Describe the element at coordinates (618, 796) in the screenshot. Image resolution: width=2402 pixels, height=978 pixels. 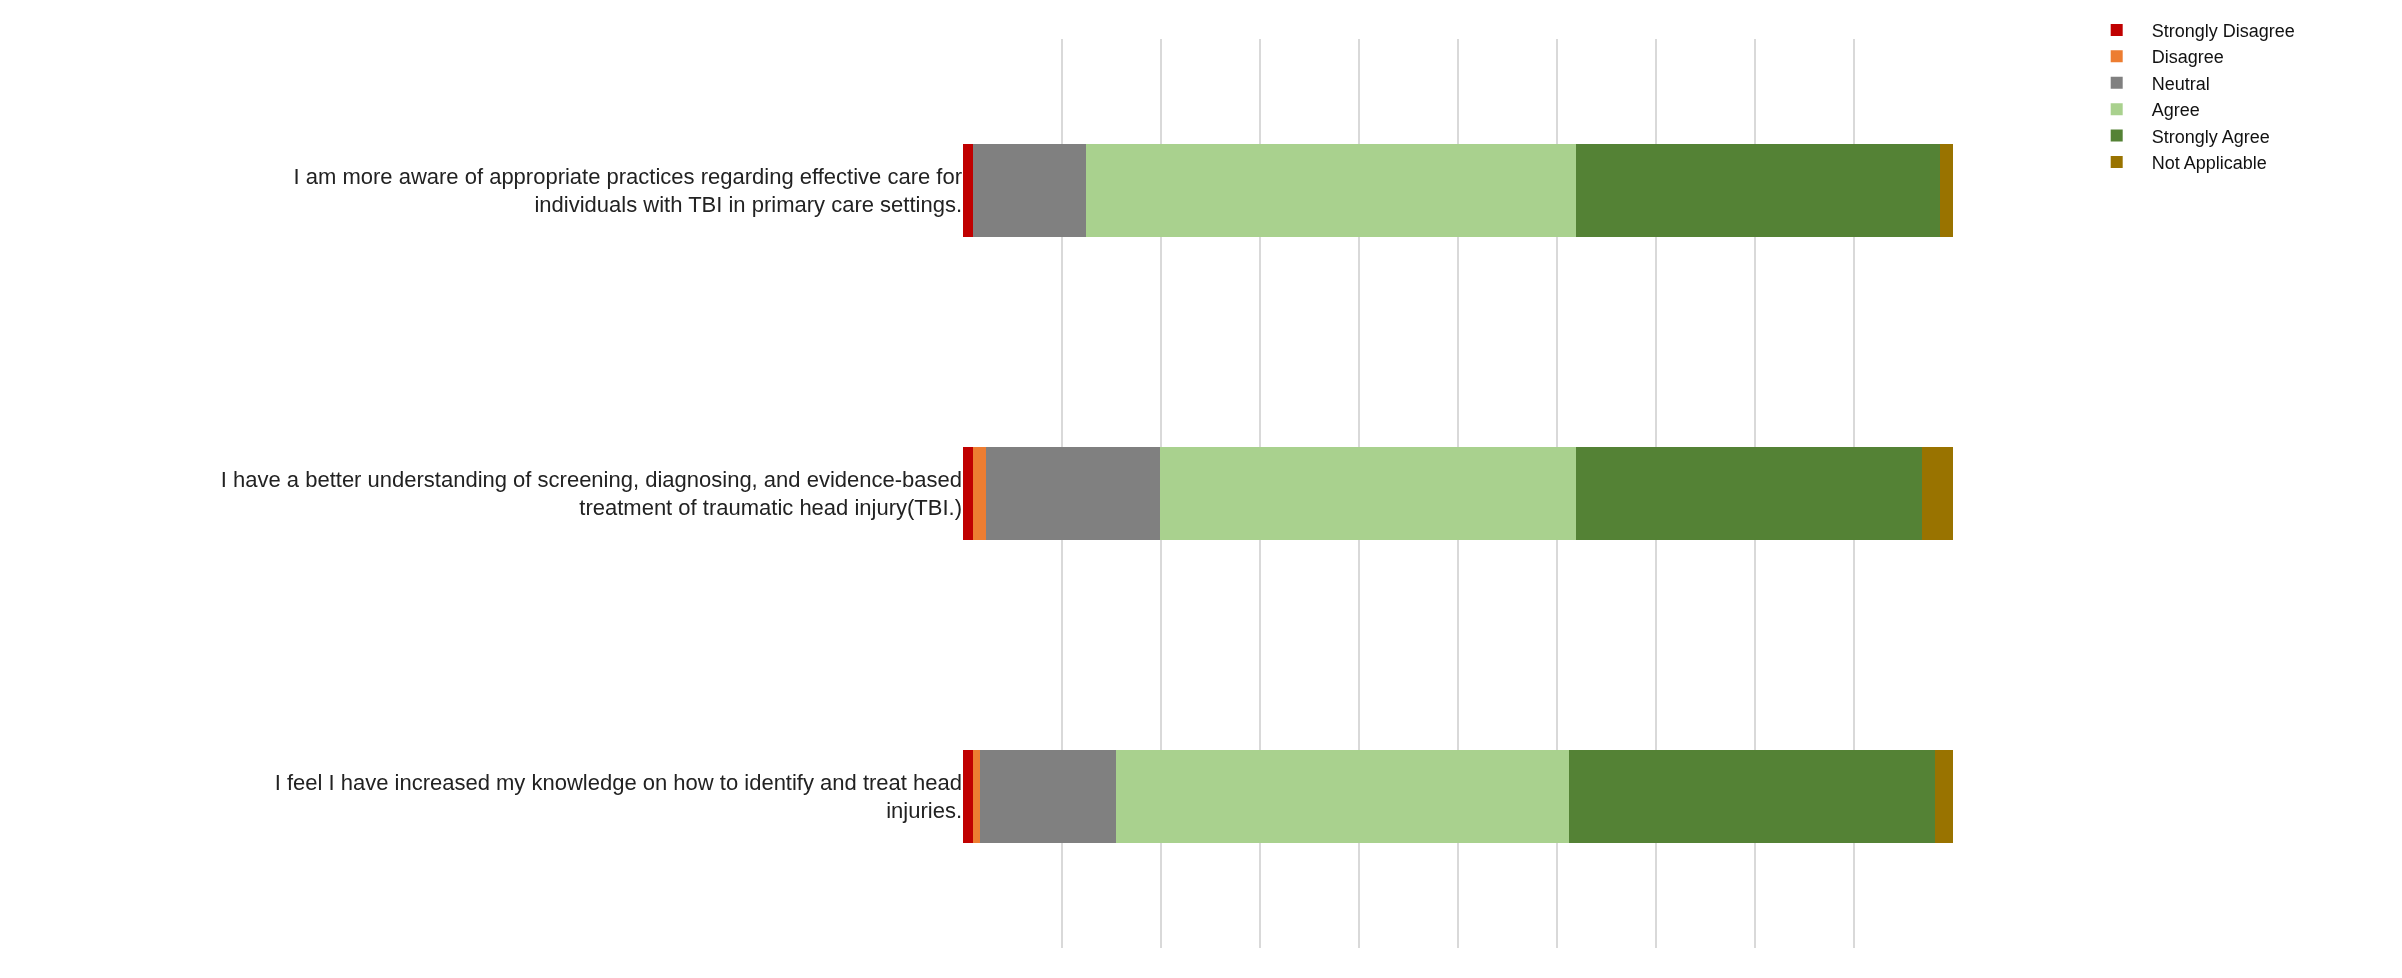
I see `y-tick-label: I feel I have increased my knowledge on how to identify and treat head injuries.` at that location.